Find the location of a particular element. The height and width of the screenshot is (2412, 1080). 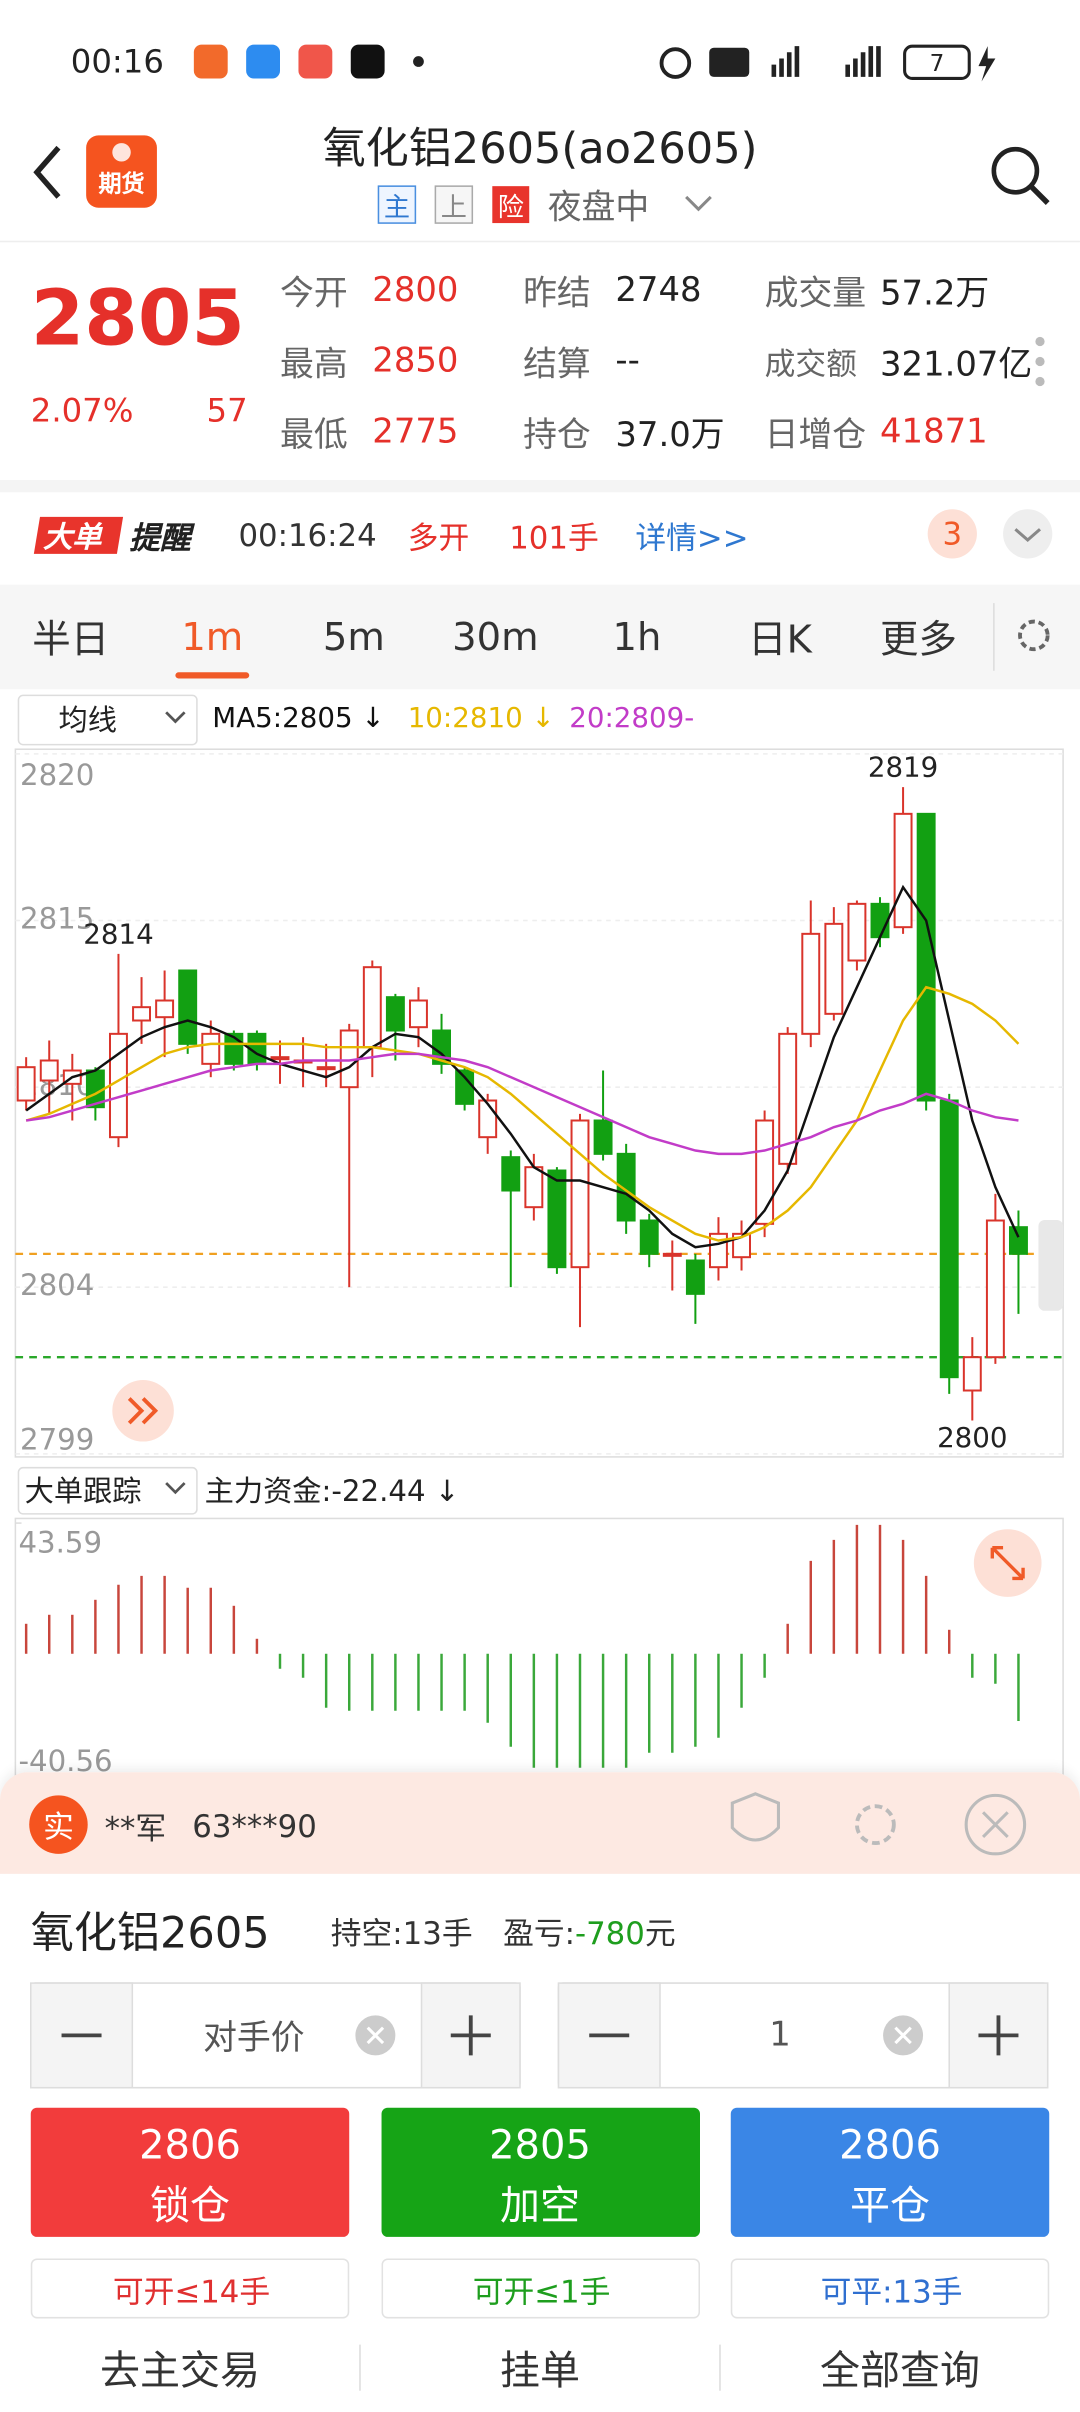

pnl-unit: 元 is located at coordinates (660, 1933).